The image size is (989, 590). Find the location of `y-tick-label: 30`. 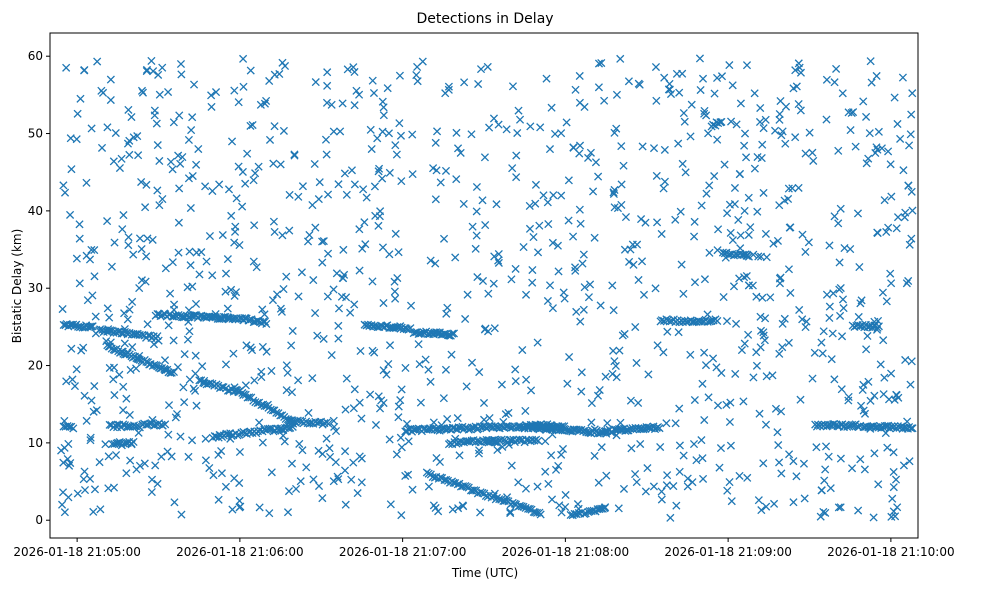

y-tick-label: 30 is located at coordinates (35, 288).